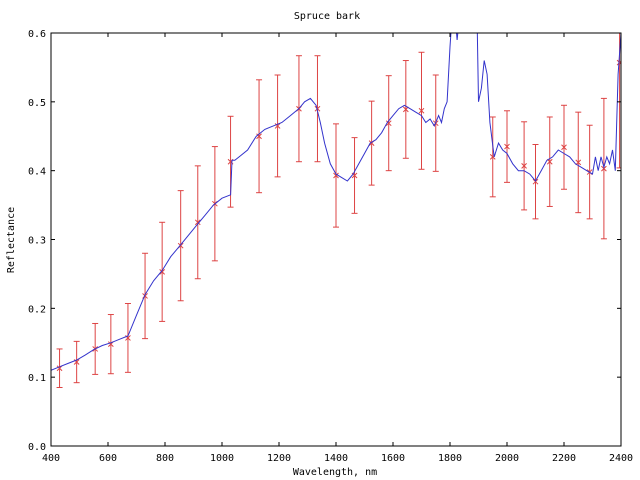  I want to click on y-tick-label: 0.2, so click(37, 309).